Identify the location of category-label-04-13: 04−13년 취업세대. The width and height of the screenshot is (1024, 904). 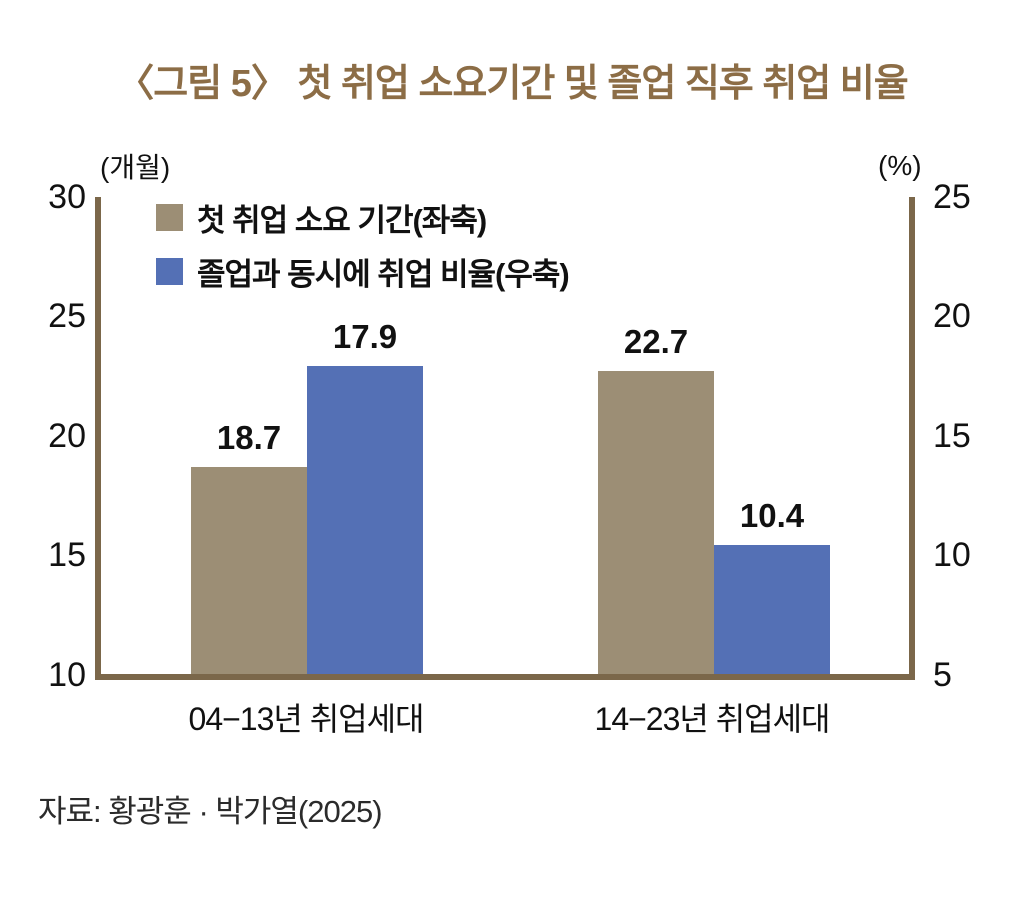
(306, 719).